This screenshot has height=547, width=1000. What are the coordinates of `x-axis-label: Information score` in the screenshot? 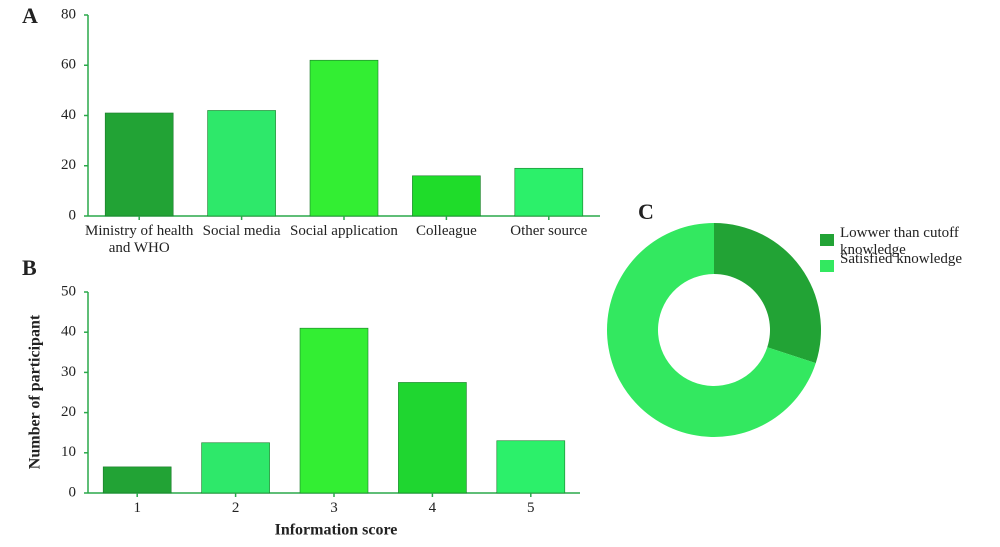 It's located at (336, 530).